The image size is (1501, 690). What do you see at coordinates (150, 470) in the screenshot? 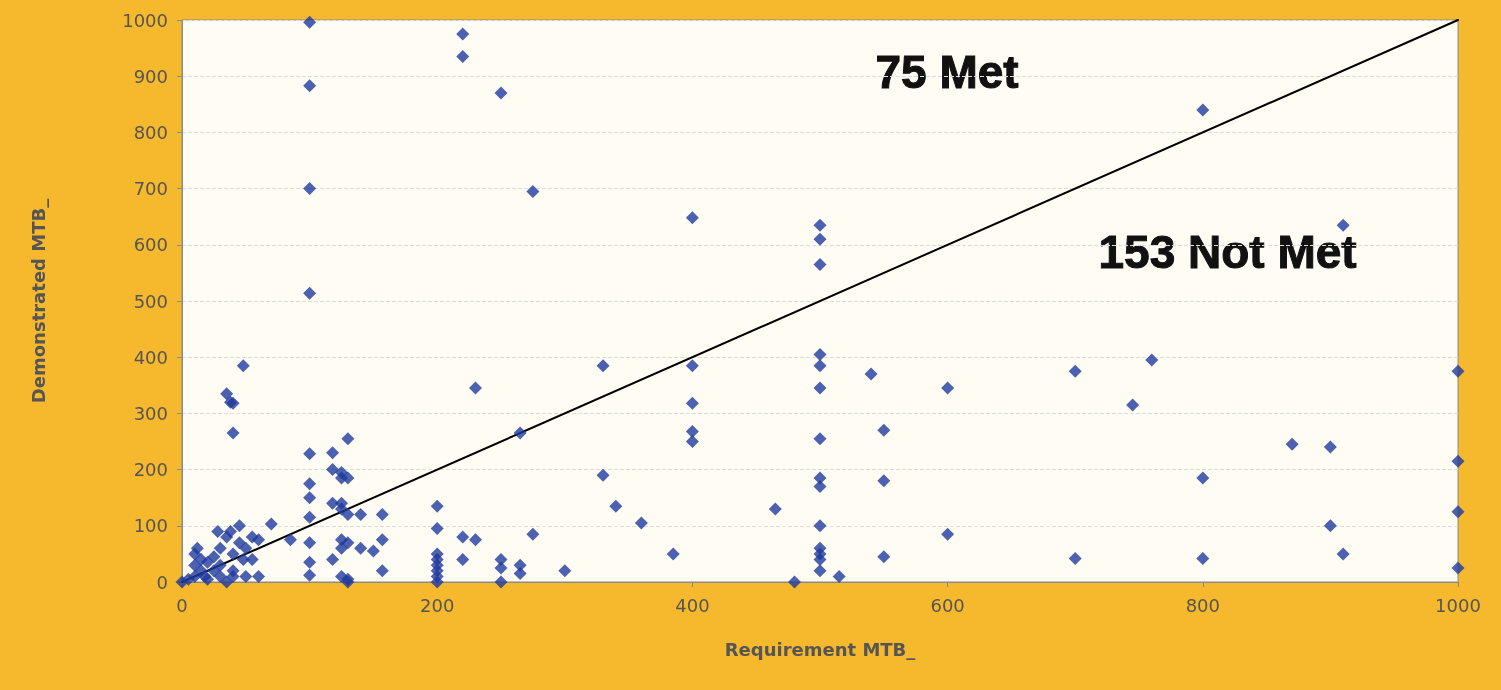
I see `y-tick-label: 200` at bounding box center [150, 470].